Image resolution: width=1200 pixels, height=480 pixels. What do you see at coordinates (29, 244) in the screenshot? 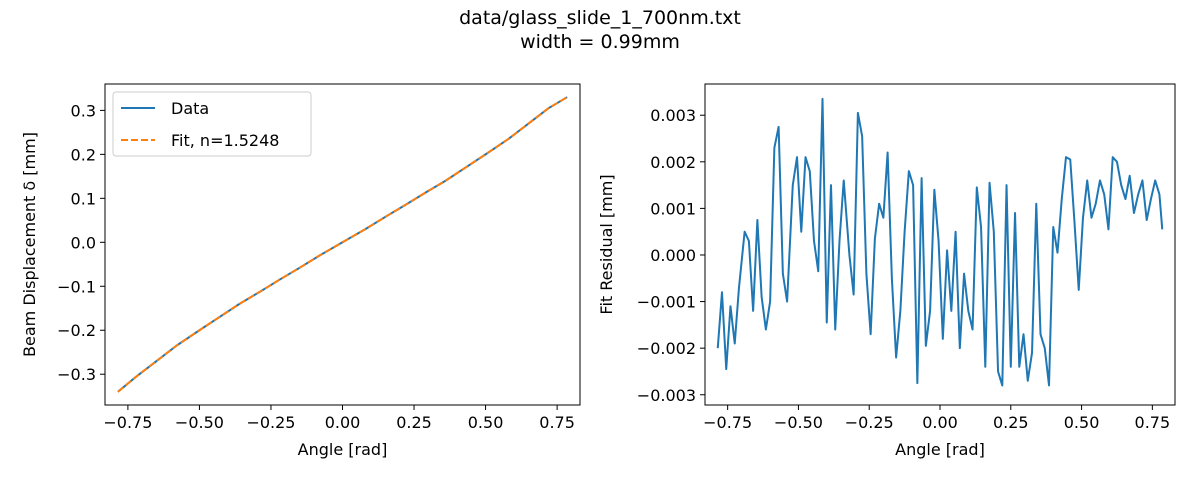
I see `left-chart-y-axis-label: Beam Displacement δ [mm]` at bounding box center [29, 244].